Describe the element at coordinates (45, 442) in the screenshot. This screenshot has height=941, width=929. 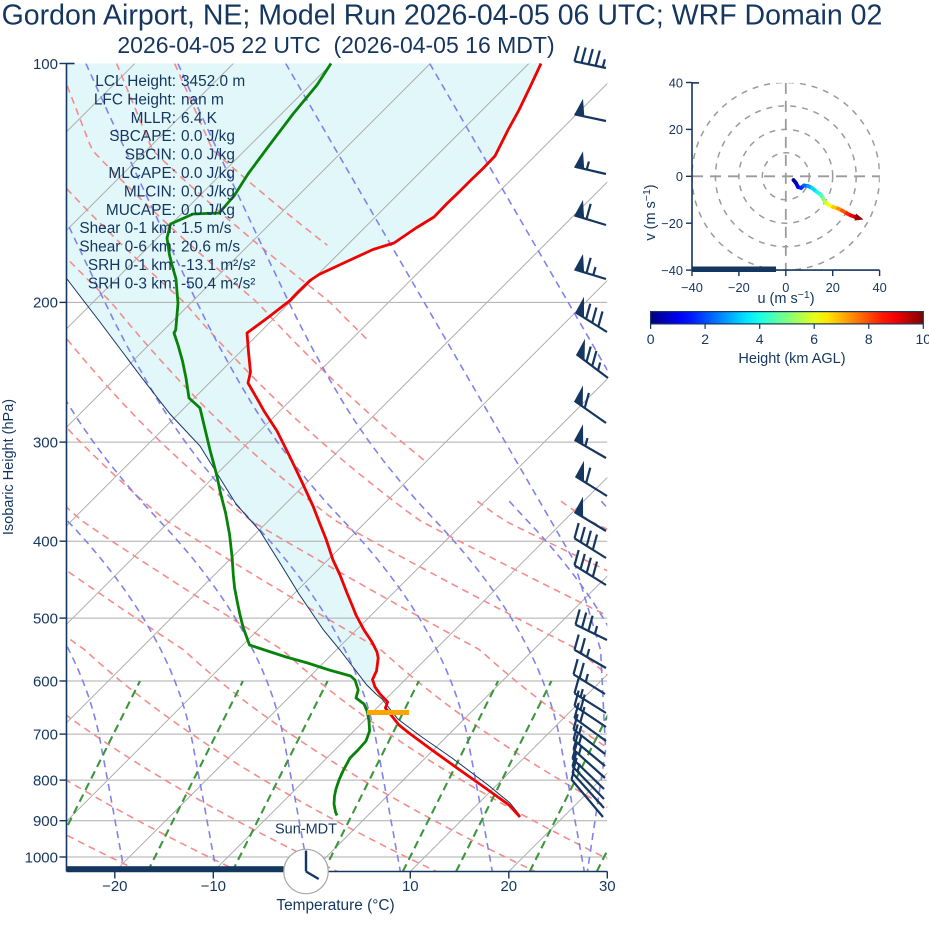
I see `svg-text: 300` at that location.